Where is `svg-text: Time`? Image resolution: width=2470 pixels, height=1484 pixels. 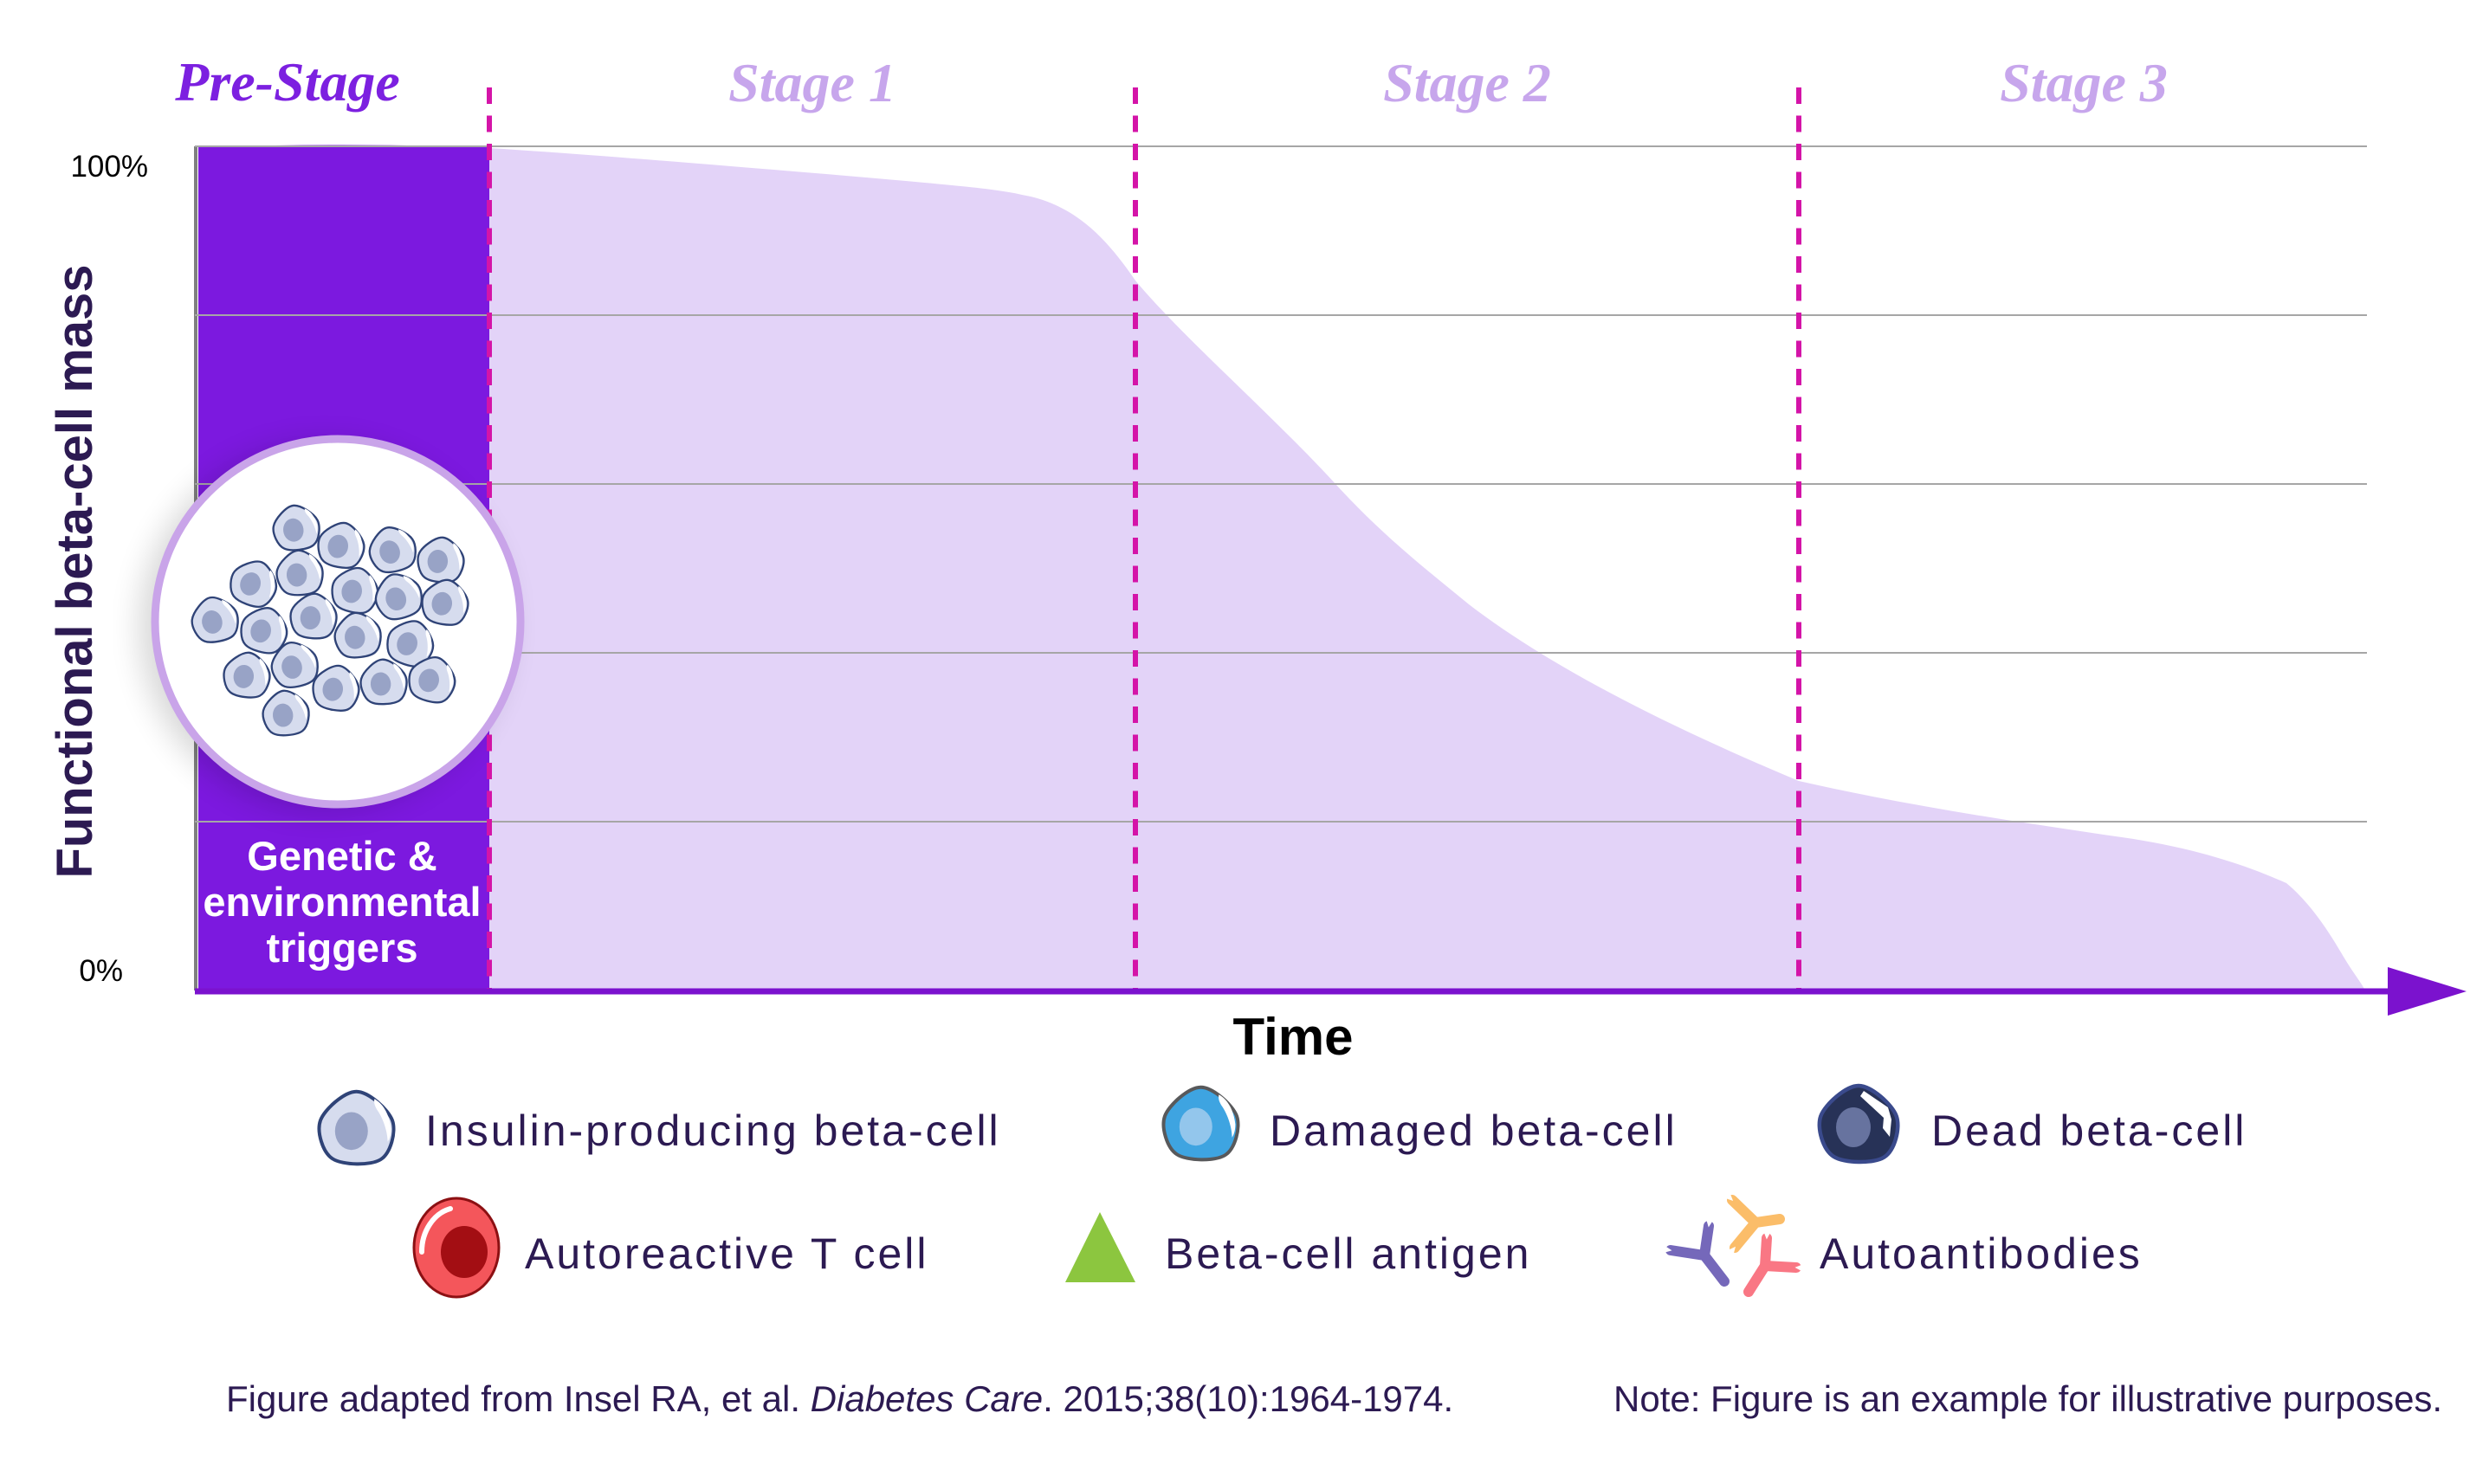
svg-text: Time is located at coordinates (1294, 1037).